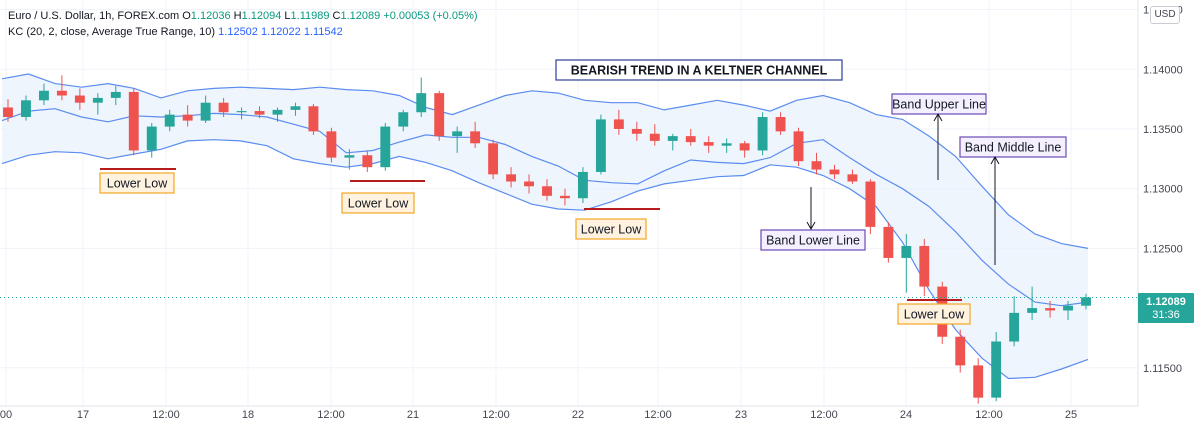 This screenshot has height=424, width=1200. I want to click on y-tick-label: 1.13500, so click(1163, 130).